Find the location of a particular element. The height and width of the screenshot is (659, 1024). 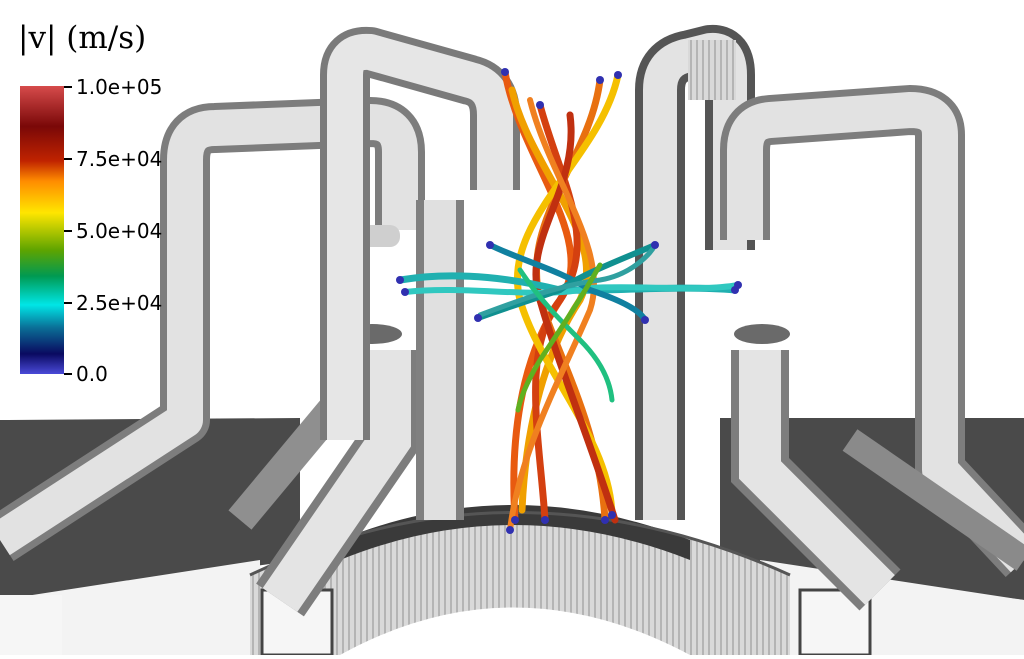

pipe-back-right is located at coordinates (695, 272).